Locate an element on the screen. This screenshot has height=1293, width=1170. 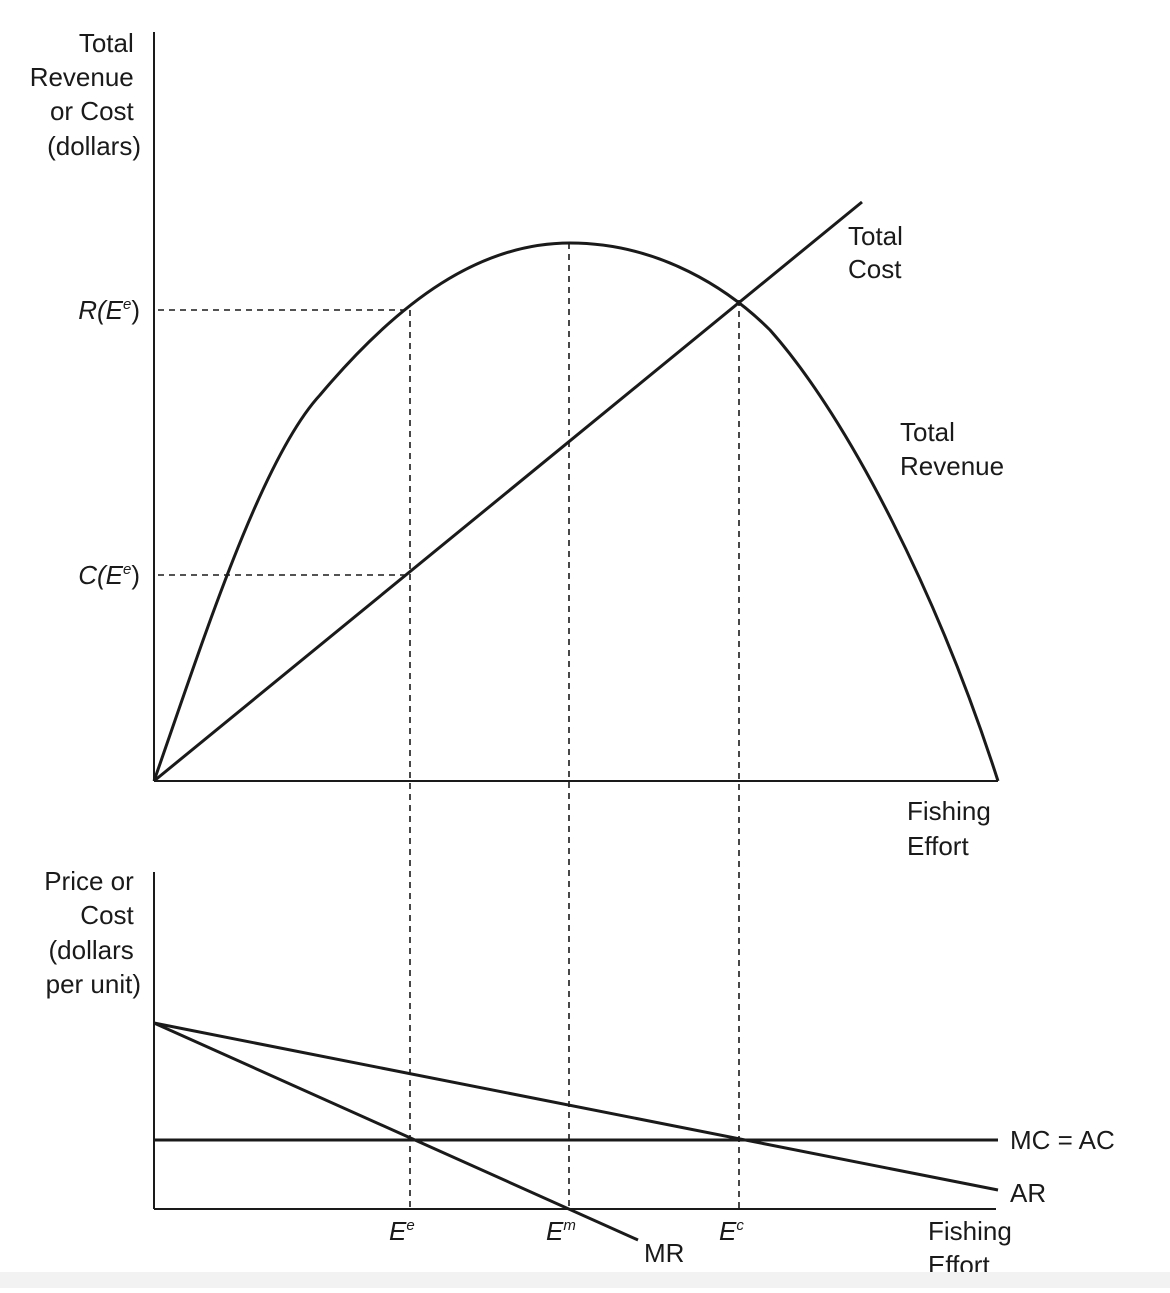
average-revenue-line is located at coordinates (576, 1106).